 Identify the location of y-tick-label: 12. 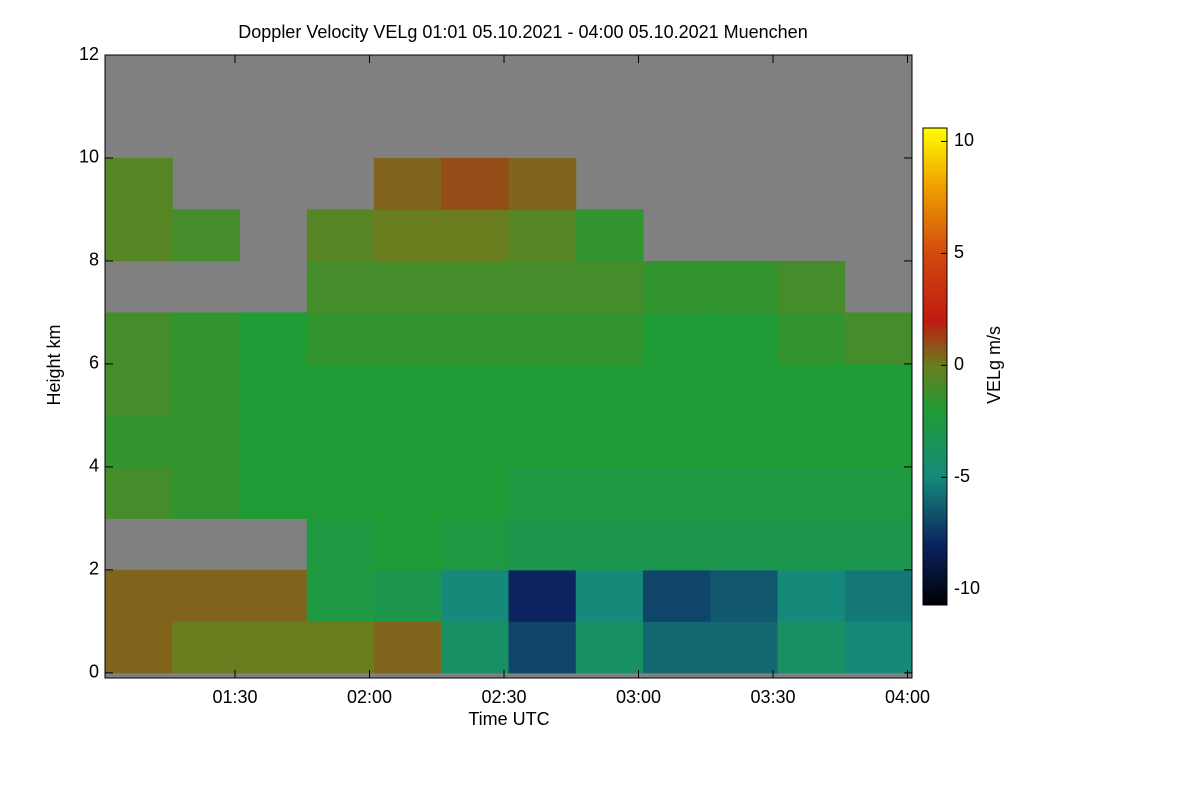
(89, 54).